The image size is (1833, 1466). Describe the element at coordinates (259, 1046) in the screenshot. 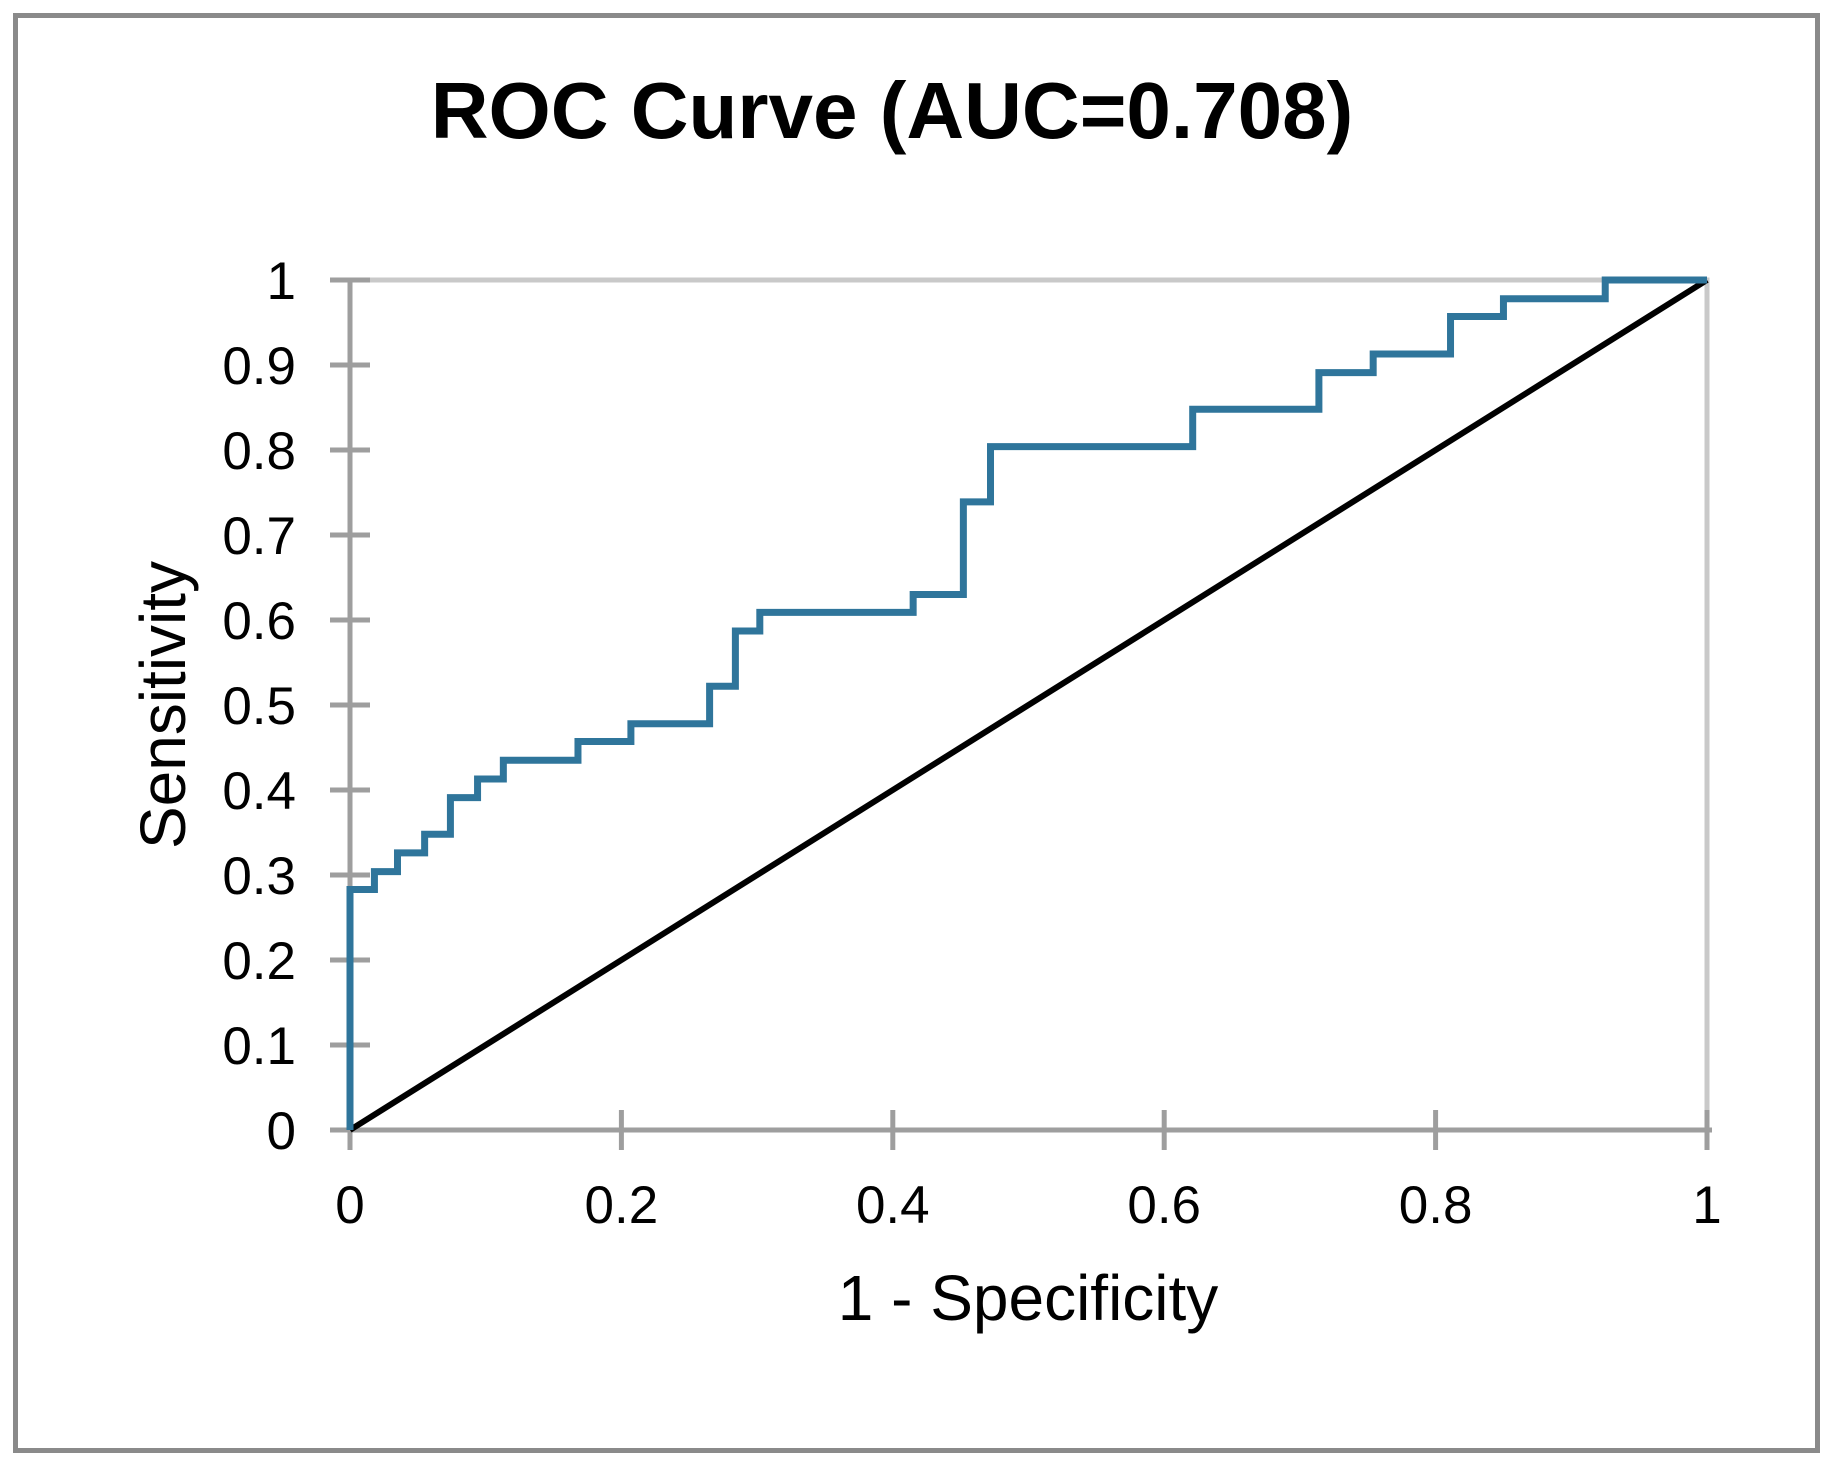

I see `y-tick-label: 0.1` at that location.